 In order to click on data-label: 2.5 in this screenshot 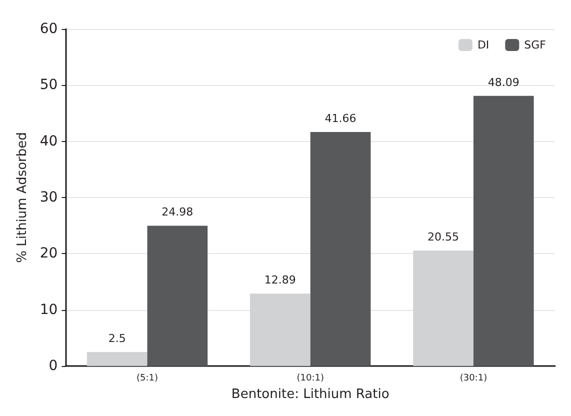, I will do `click(117, 338)`.